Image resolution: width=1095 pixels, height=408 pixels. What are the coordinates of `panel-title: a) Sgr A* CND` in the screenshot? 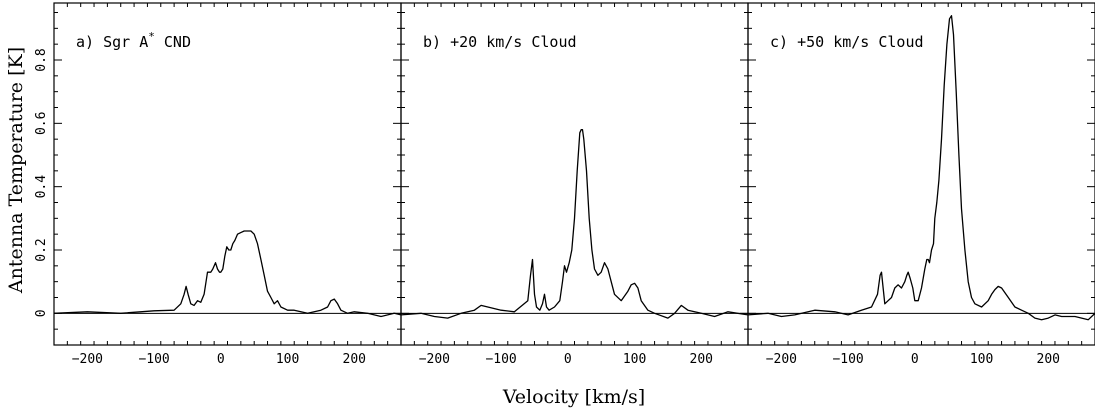 It's located at (133, 40).